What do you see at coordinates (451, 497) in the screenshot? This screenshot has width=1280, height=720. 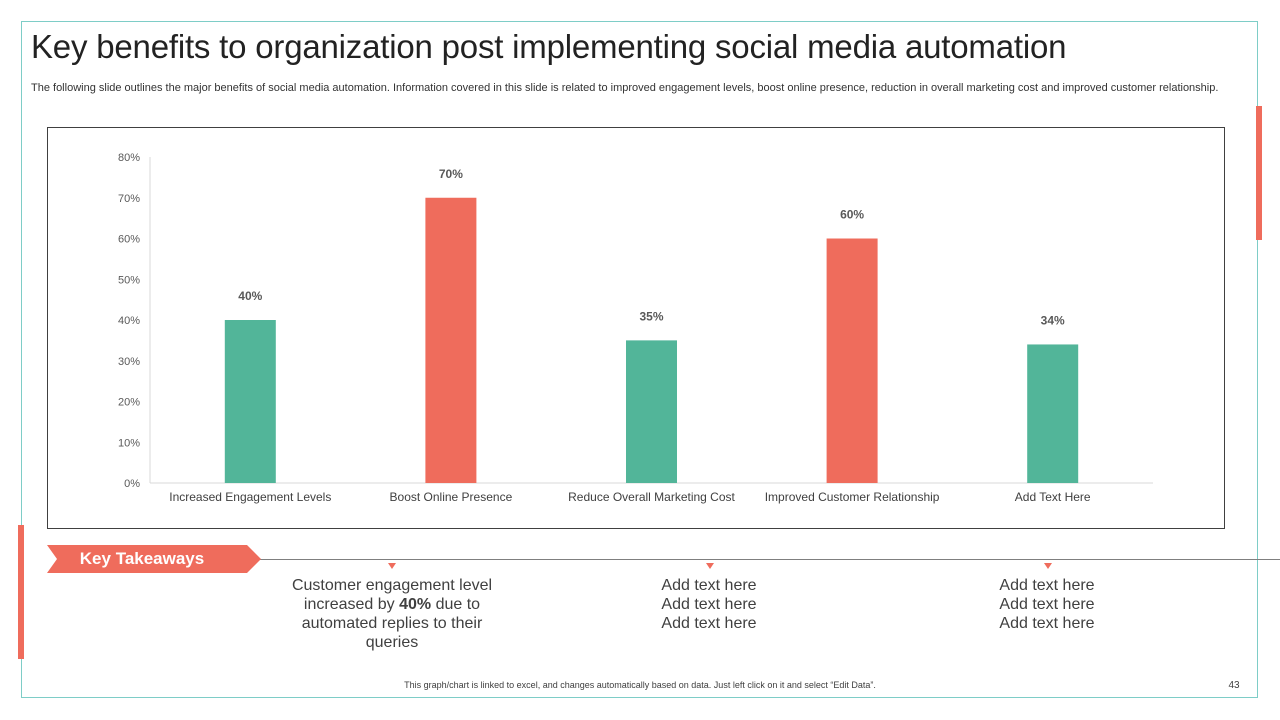 I see `x-tick-label: Boost Online Presence` at bounding box center [451, 497].